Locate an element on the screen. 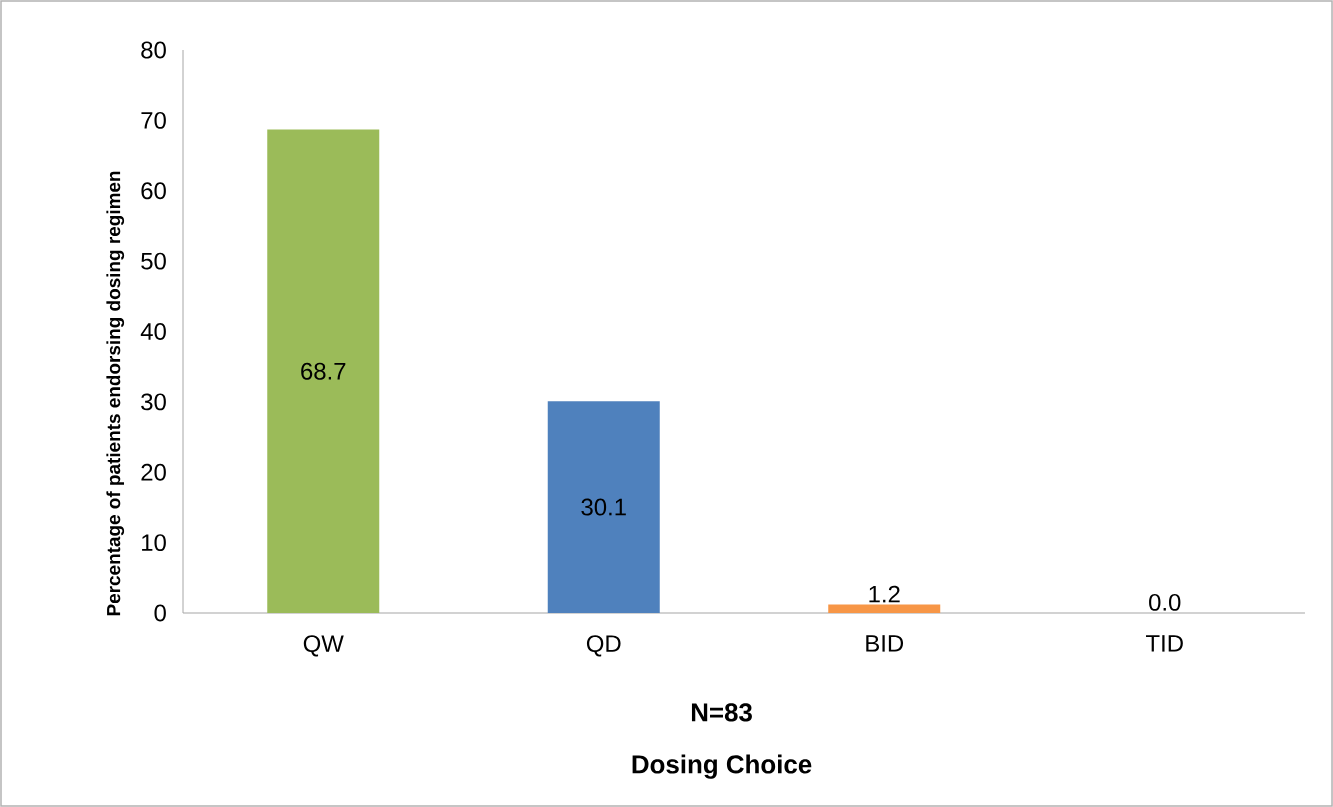 This screenshot has width=1333, height=807. text: N=83 is located at coordinates (721, 712).